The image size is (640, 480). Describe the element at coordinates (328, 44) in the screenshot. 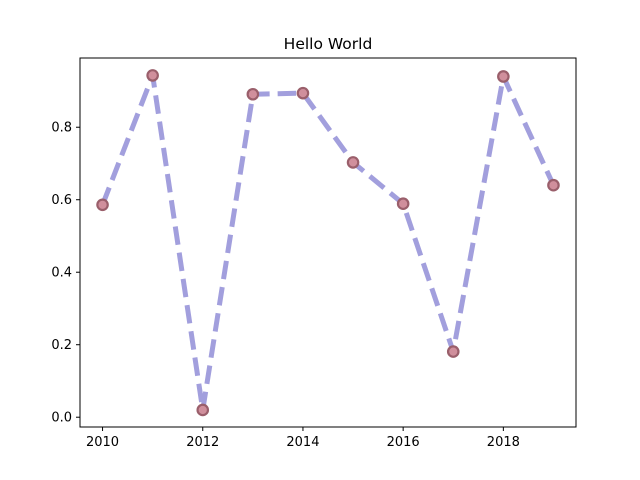

I see `chart-title: Hello World` at that location.